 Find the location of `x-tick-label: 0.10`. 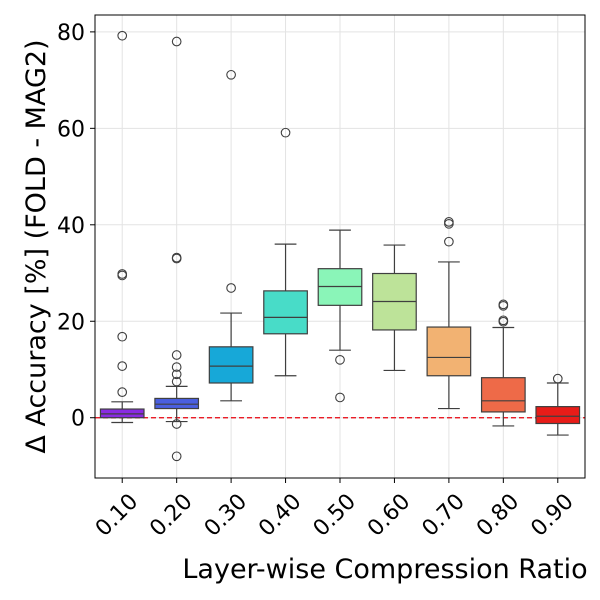

x-tick-label: 0.10 is located at coordinates (117, 515).